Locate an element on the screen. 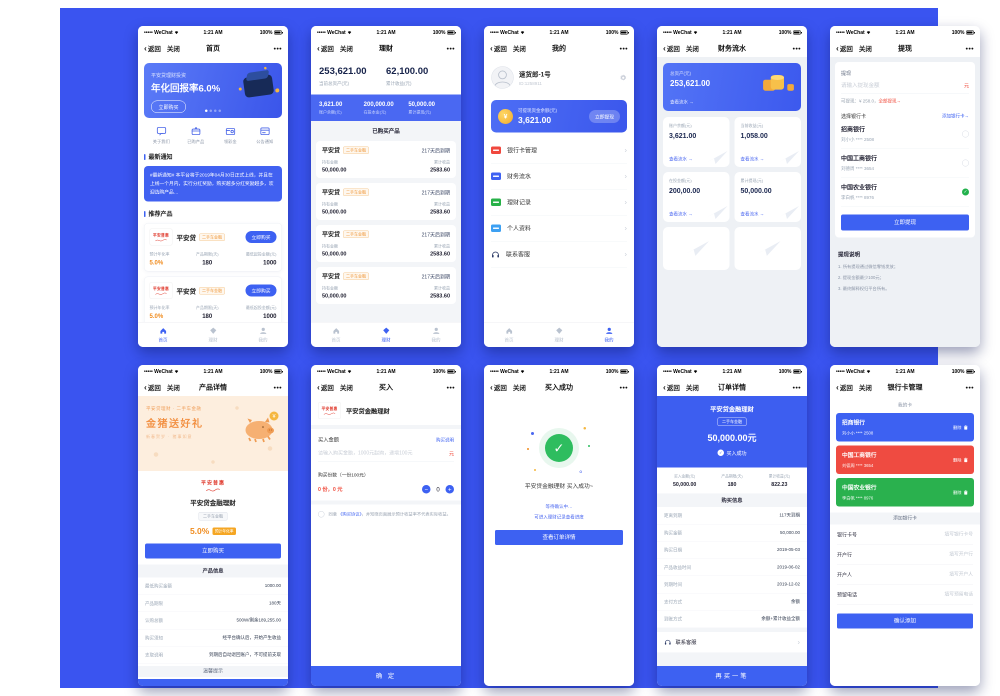 The width and height of the screenshot is (1000, 696). menu-profile: 个人资料 is located at coordinates (559, 229).